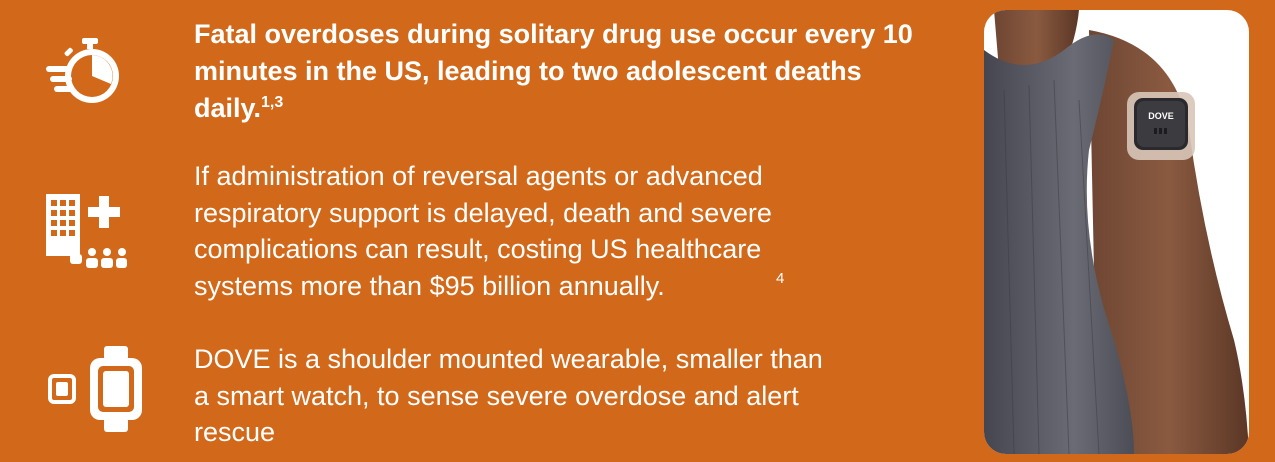 This screenshot has height=462, width=1275. I want to click on point-2-reference: 4, so click(780, 278).